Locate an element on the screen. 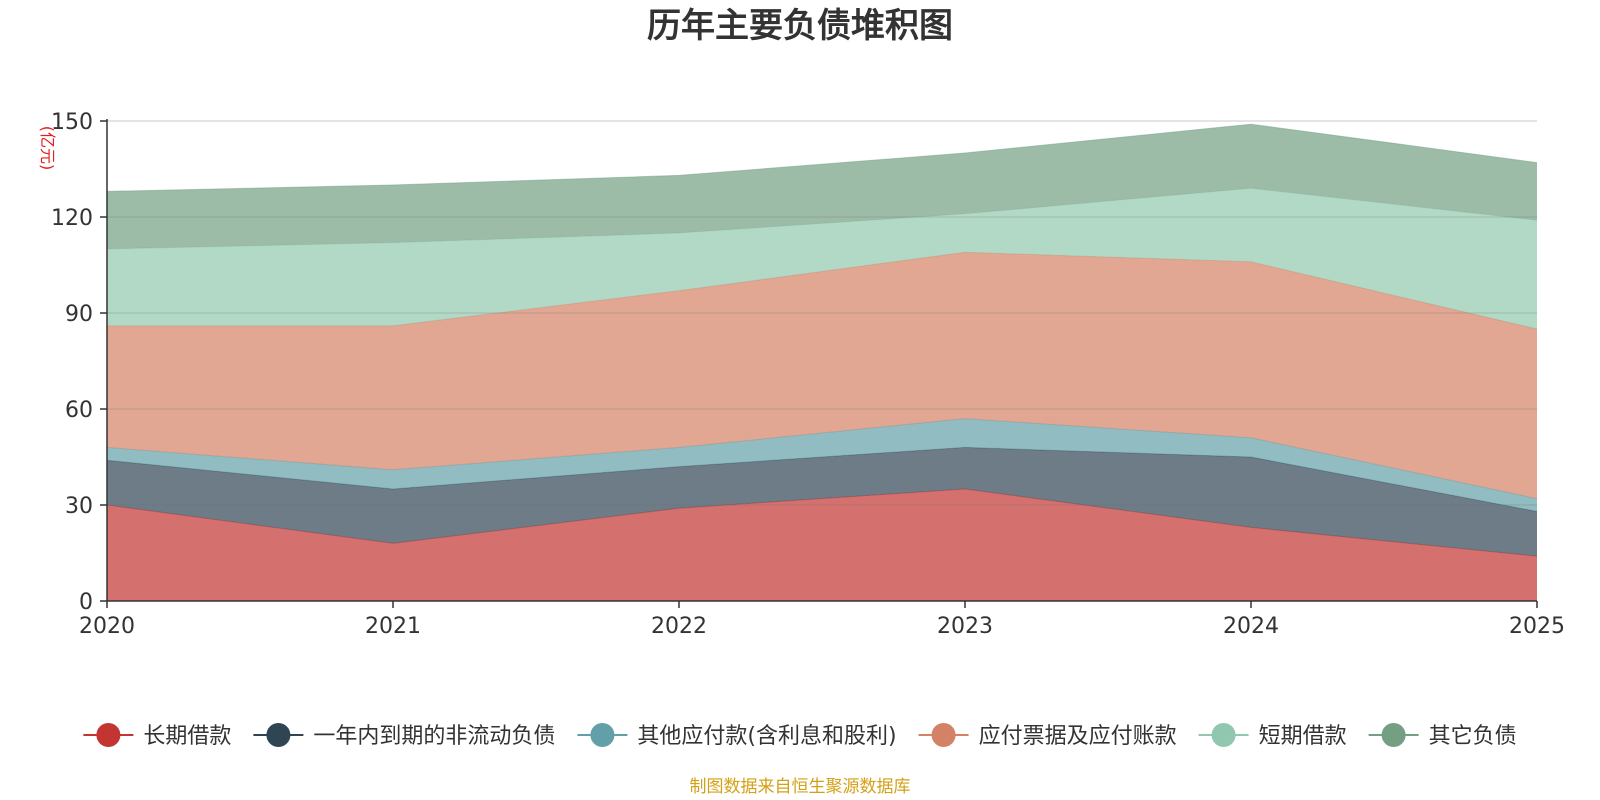 This screenshot has height=800, width=1600. legend-item-5: 短期借款 is located at coordinates (1272, 736).